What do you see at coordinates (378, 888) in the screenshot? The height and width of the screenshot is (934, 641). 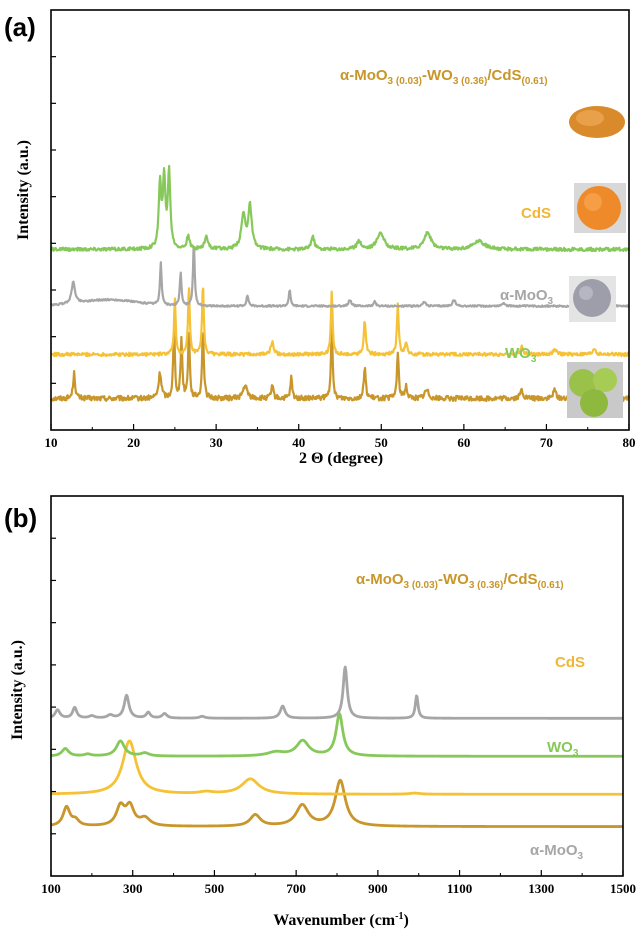 I see `x-tick-label: 900` at bounding box center [378, 888].